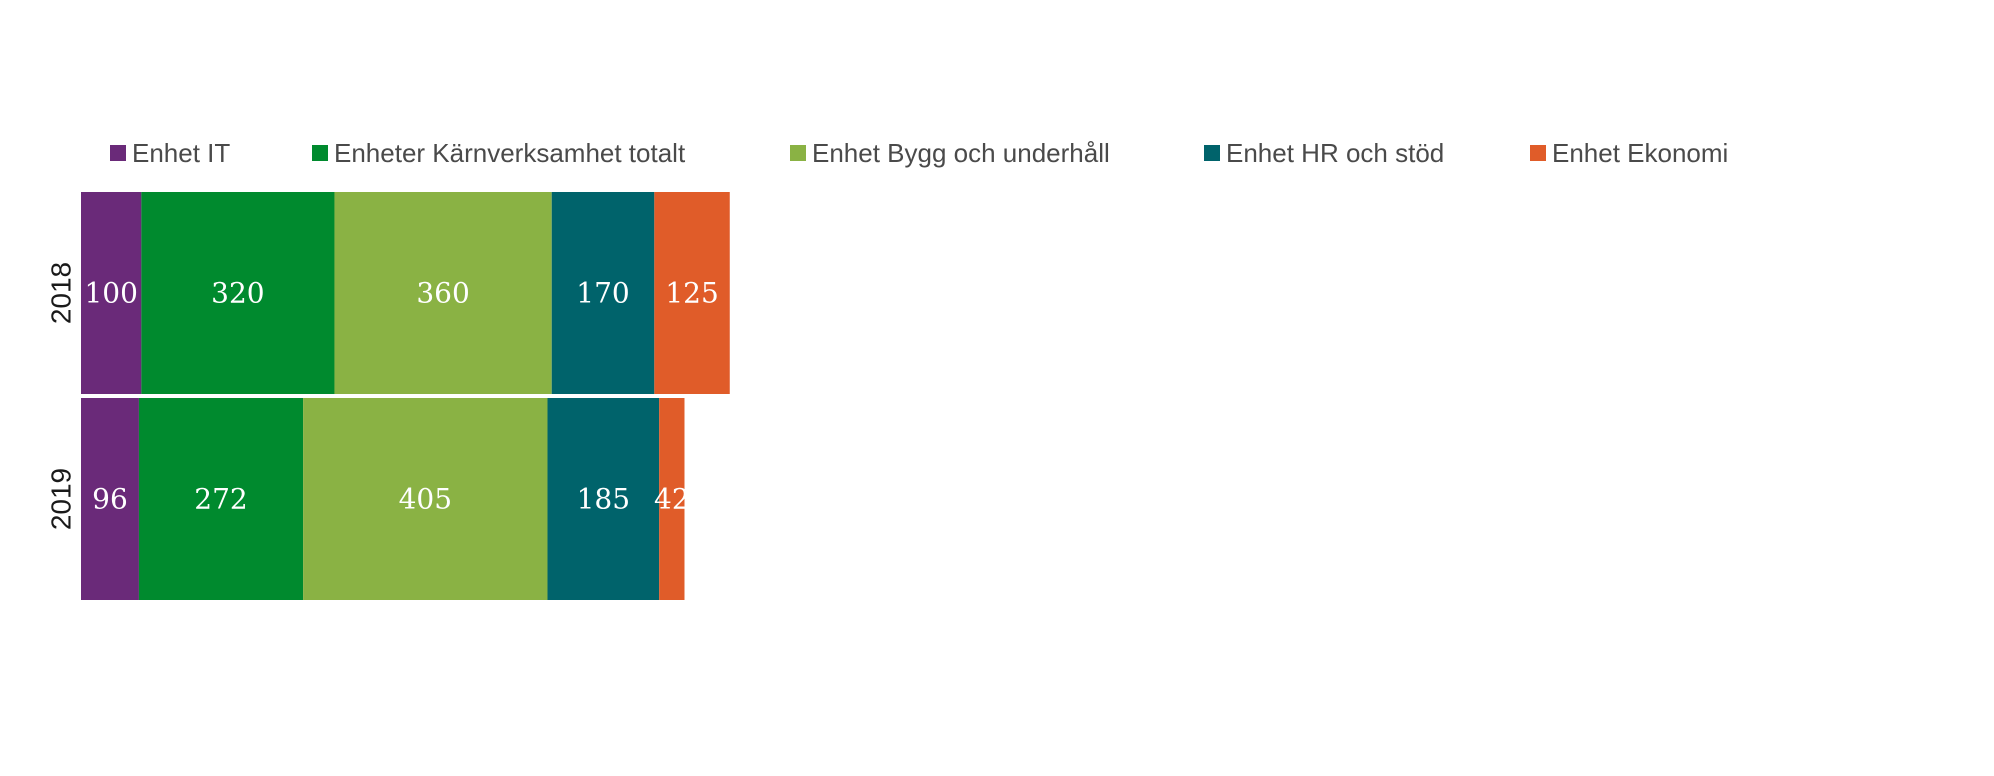  I want to click on bar-segment-enhet-bygg-och-underhall-2019: 405, so click(425, 499).